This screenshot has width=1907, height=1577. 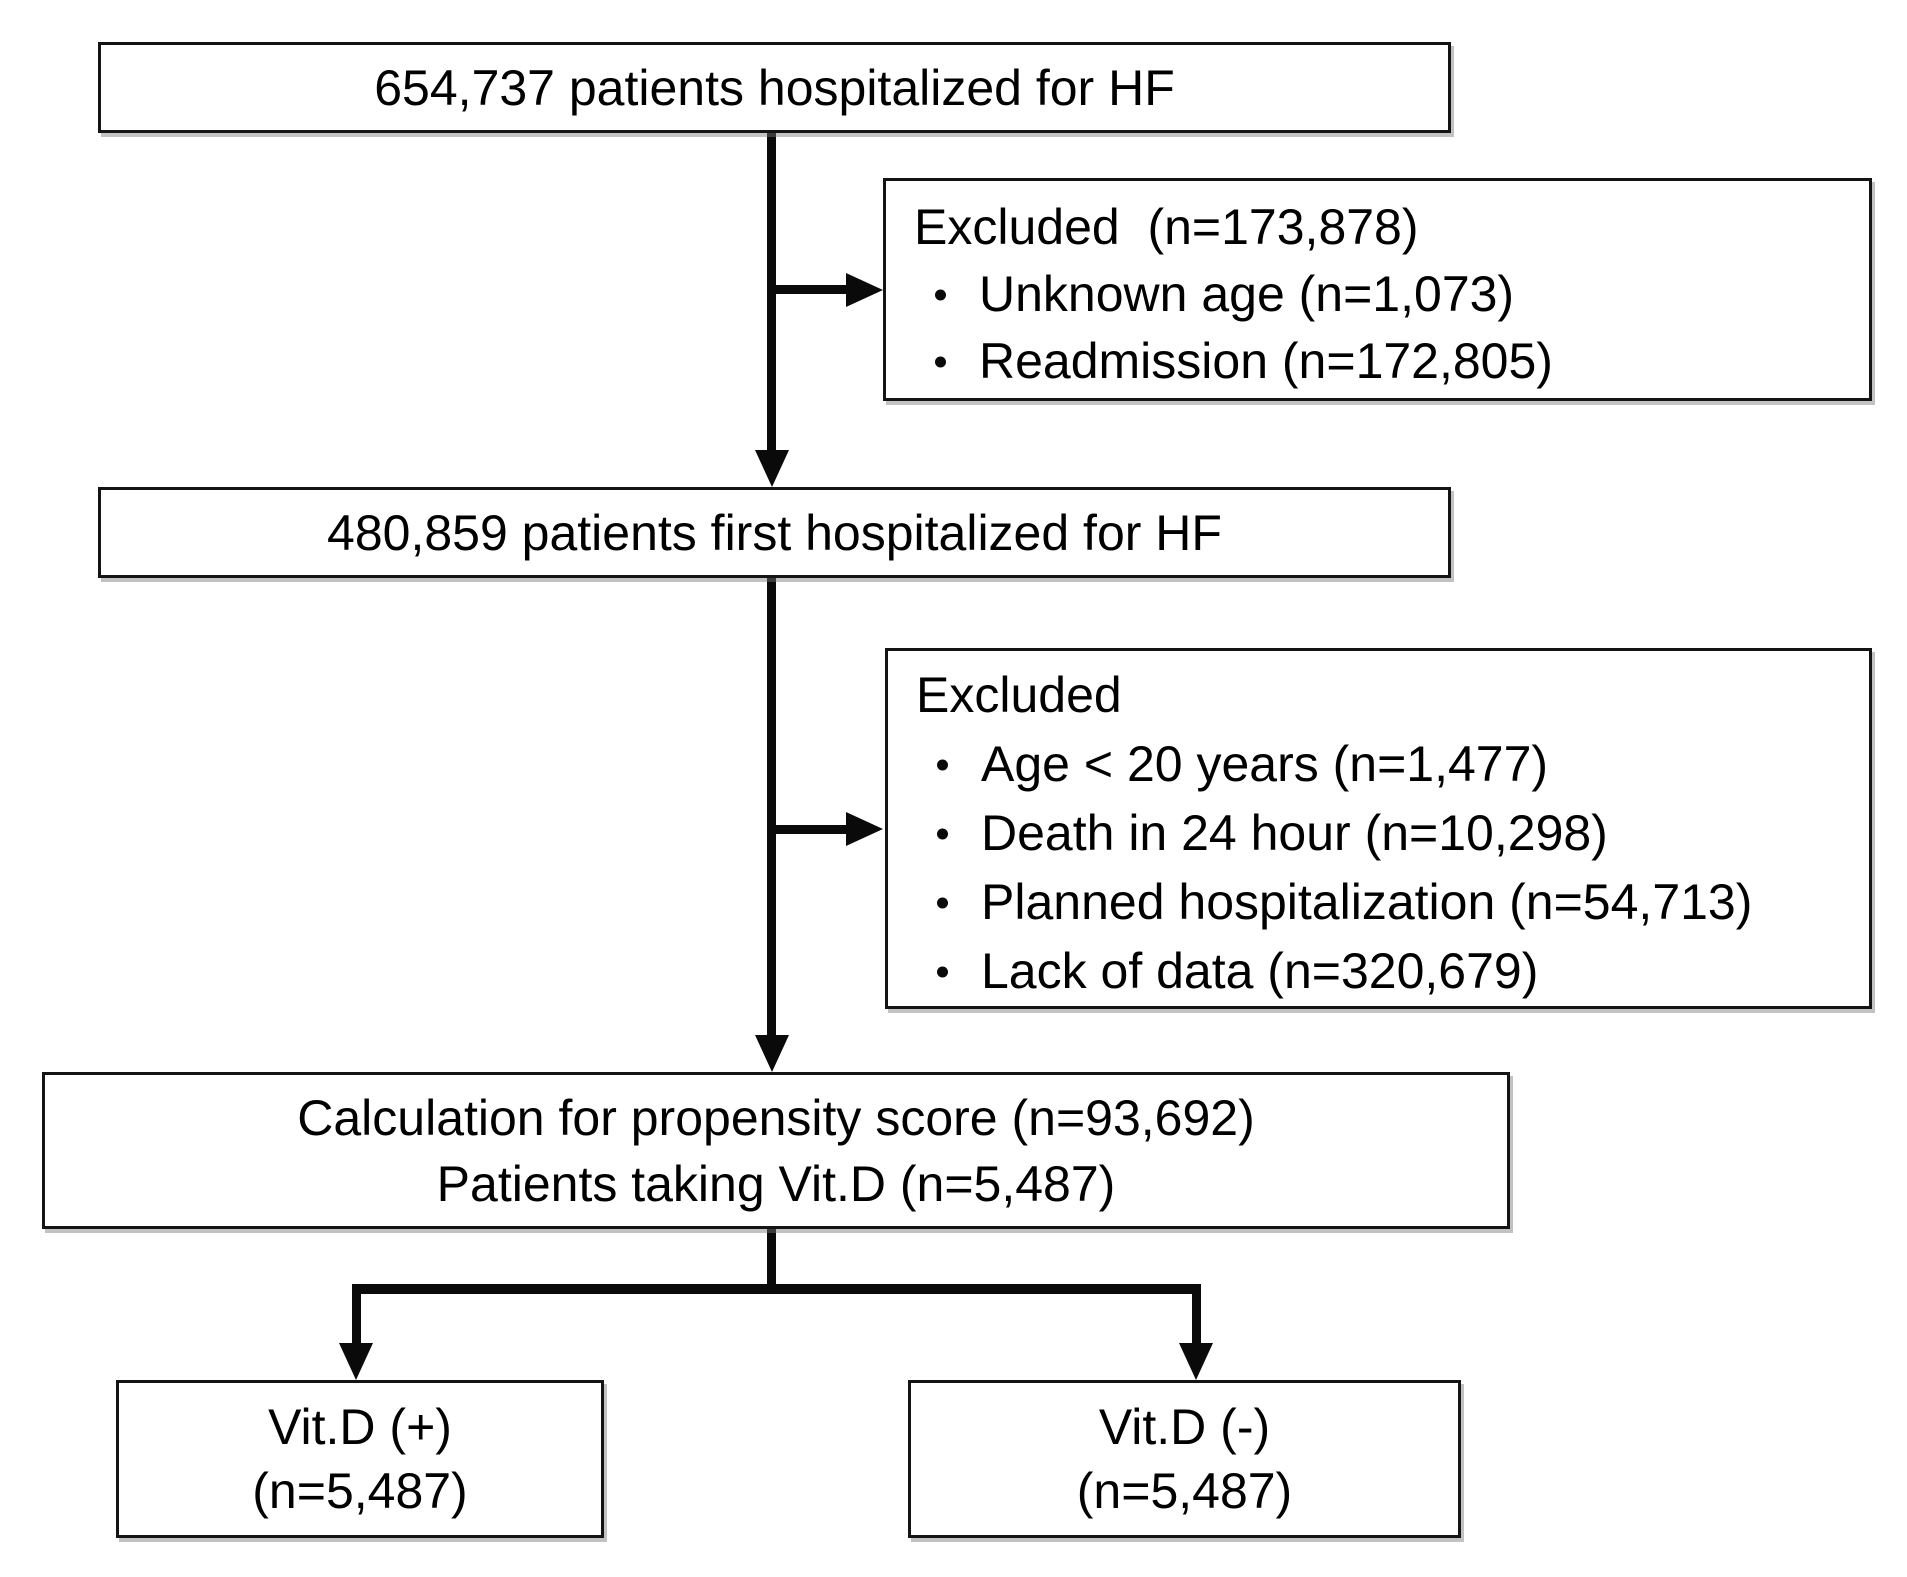 What do you see at coordinates (1382, 361) in the screenshot?
I see `excluded-first-item: Readmission (n=172,805)` at bounding box center [1382, 361].